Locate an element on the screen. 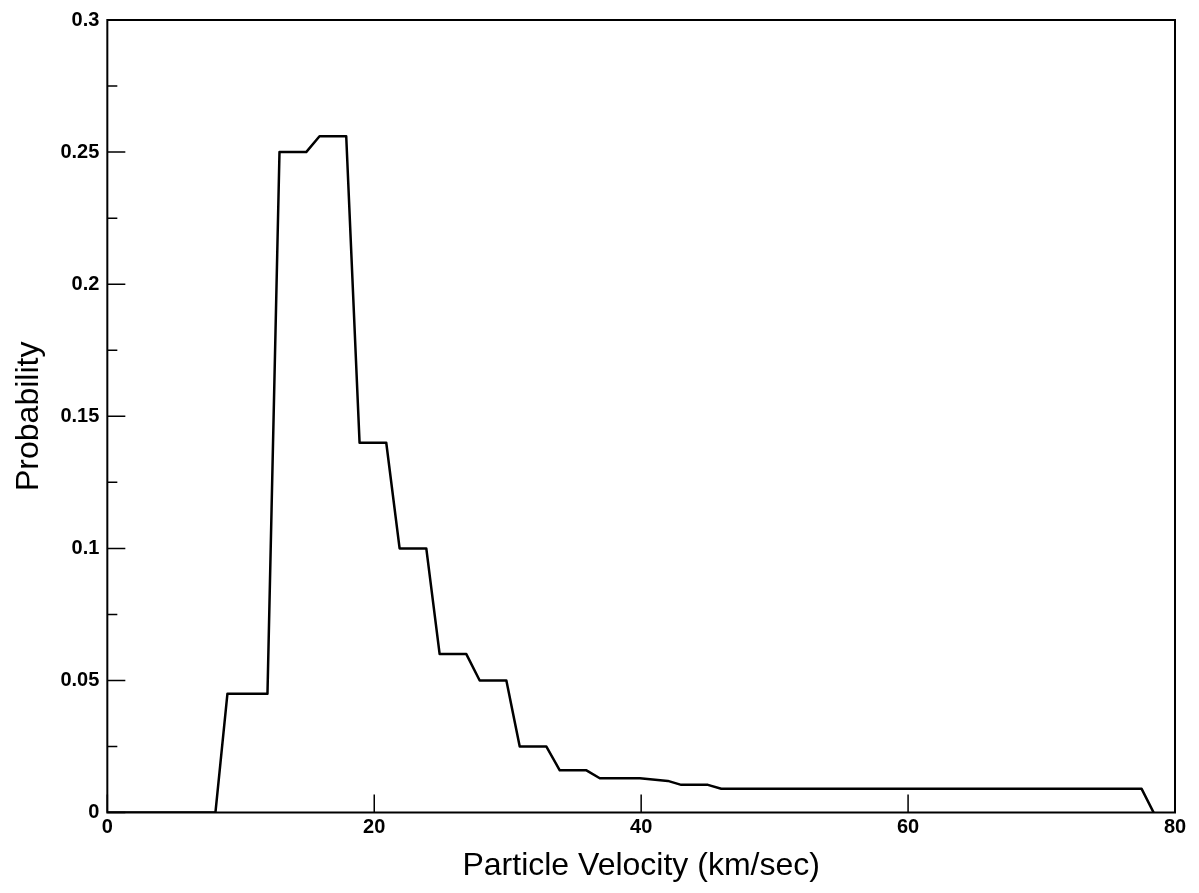 The image size is (1199, 893). y-tick-label: 0 is located at coordinates (94, 811).